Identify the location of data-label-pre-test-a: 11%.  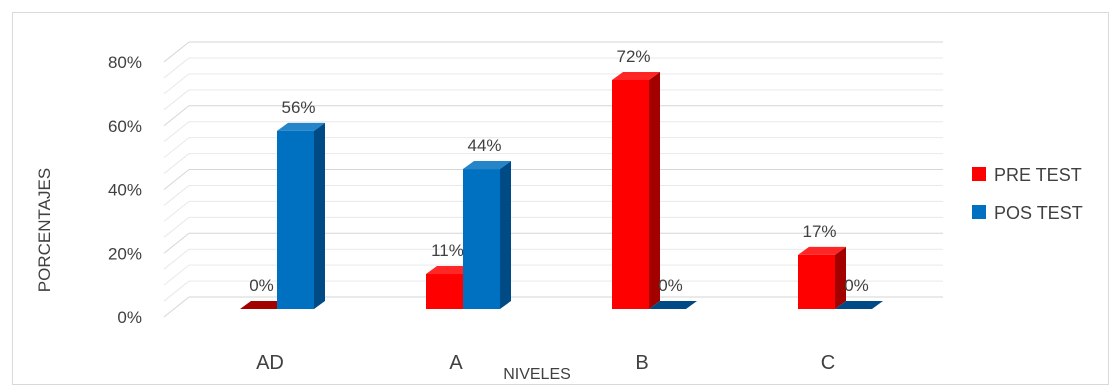
(447, 250).